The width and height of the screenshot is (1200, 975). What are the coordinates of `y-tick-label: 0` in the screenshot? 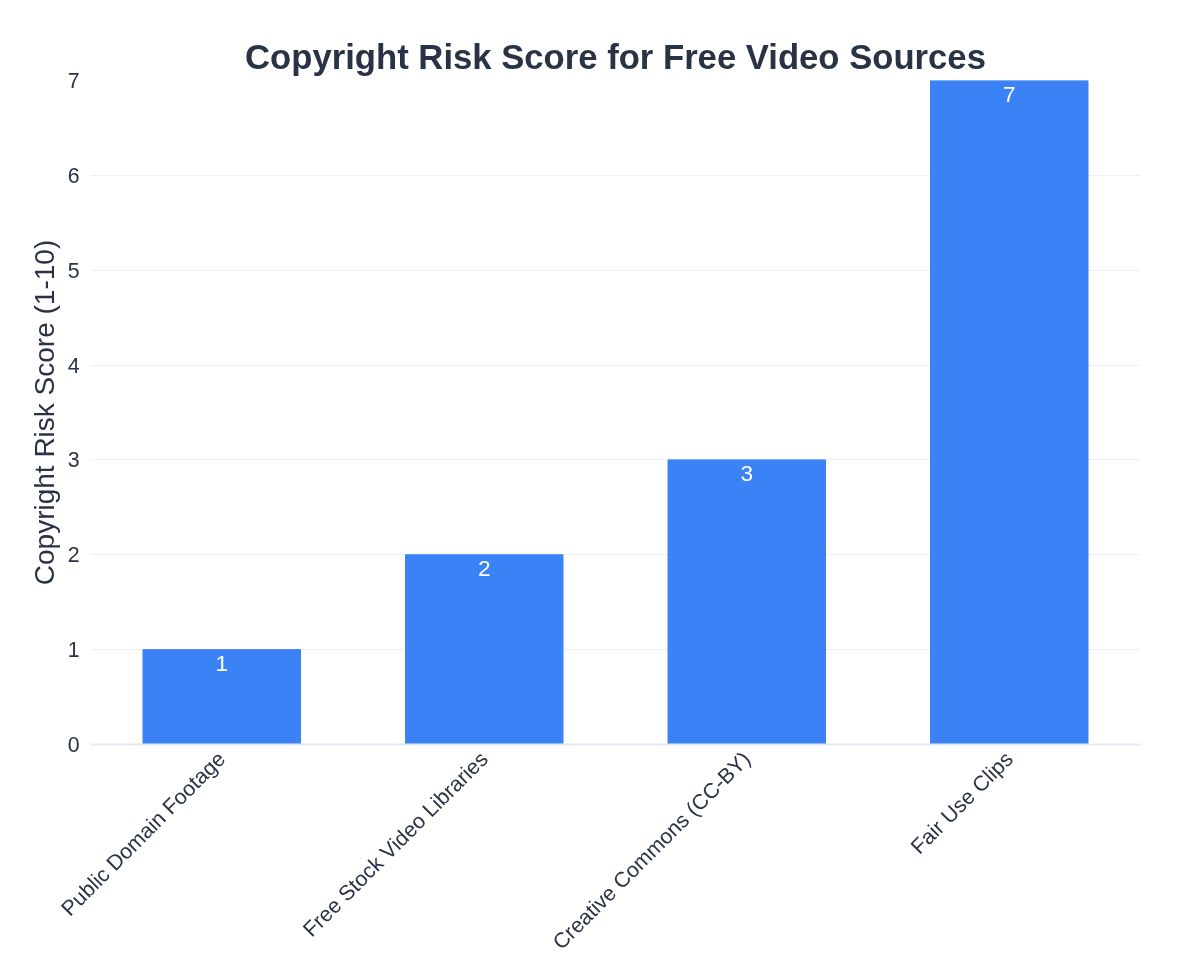 It's located at (73, 745).